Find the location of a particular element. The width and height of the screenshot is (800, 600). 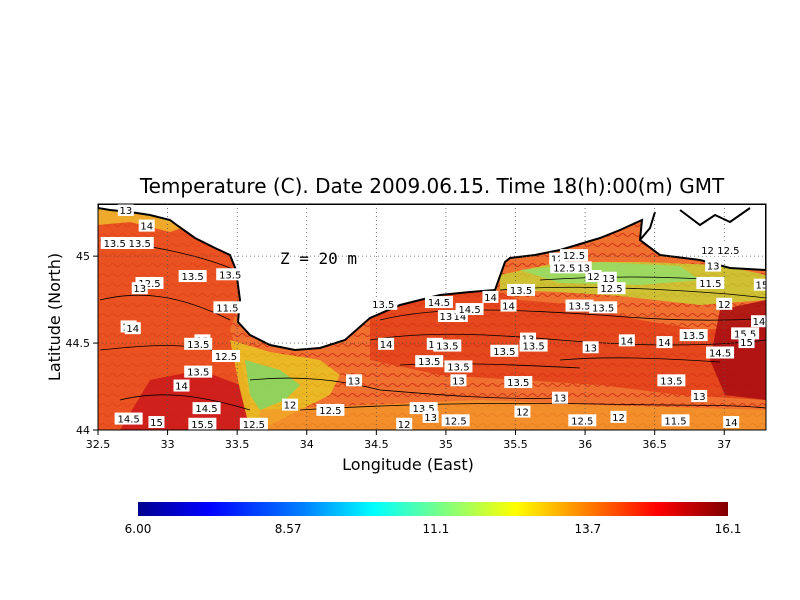

x-tick-label: 35.5 is located at coordinates (515, 444).